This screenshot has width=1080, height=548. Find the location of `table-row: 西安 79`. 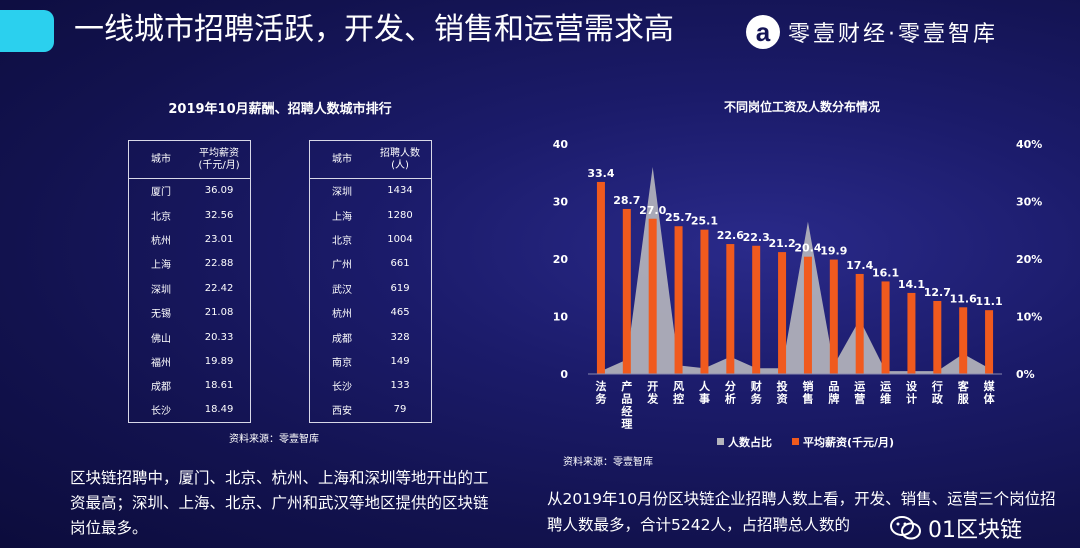

table-row: 西安 79 is located at coordinates (371, 410).